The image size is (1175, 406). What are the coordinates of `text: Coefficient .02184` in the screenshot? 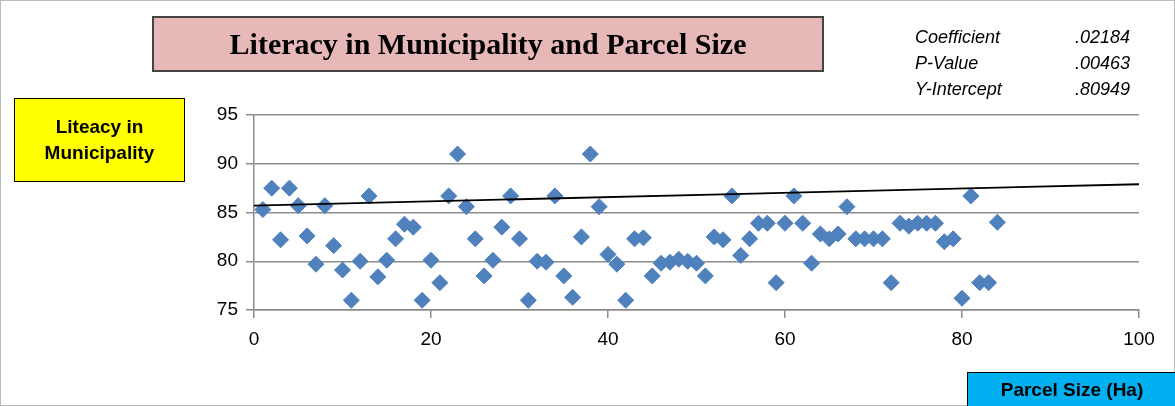 It's located at (1022, 37).